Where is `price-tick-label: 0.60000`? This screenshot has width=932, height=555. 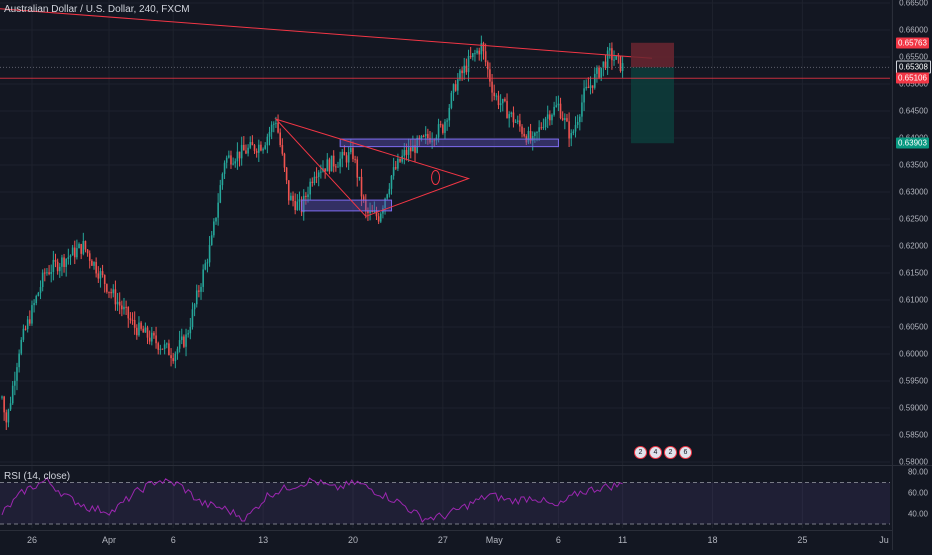 price-tick-label: 0.60000 is located at coordinates (913, 354).